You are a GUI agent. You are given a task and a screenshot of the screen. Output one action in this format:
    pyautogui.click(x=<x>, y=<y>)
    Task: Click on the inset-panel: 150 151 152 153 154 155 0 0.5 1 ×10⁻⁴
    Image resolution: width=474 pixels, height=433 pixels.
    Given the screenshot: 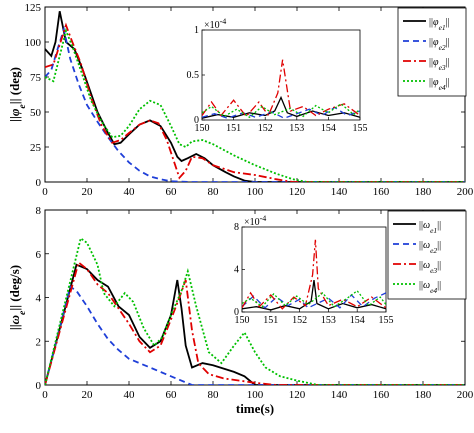 What is the action you would take?
    pyautogui.click(x=277, y=76)
    